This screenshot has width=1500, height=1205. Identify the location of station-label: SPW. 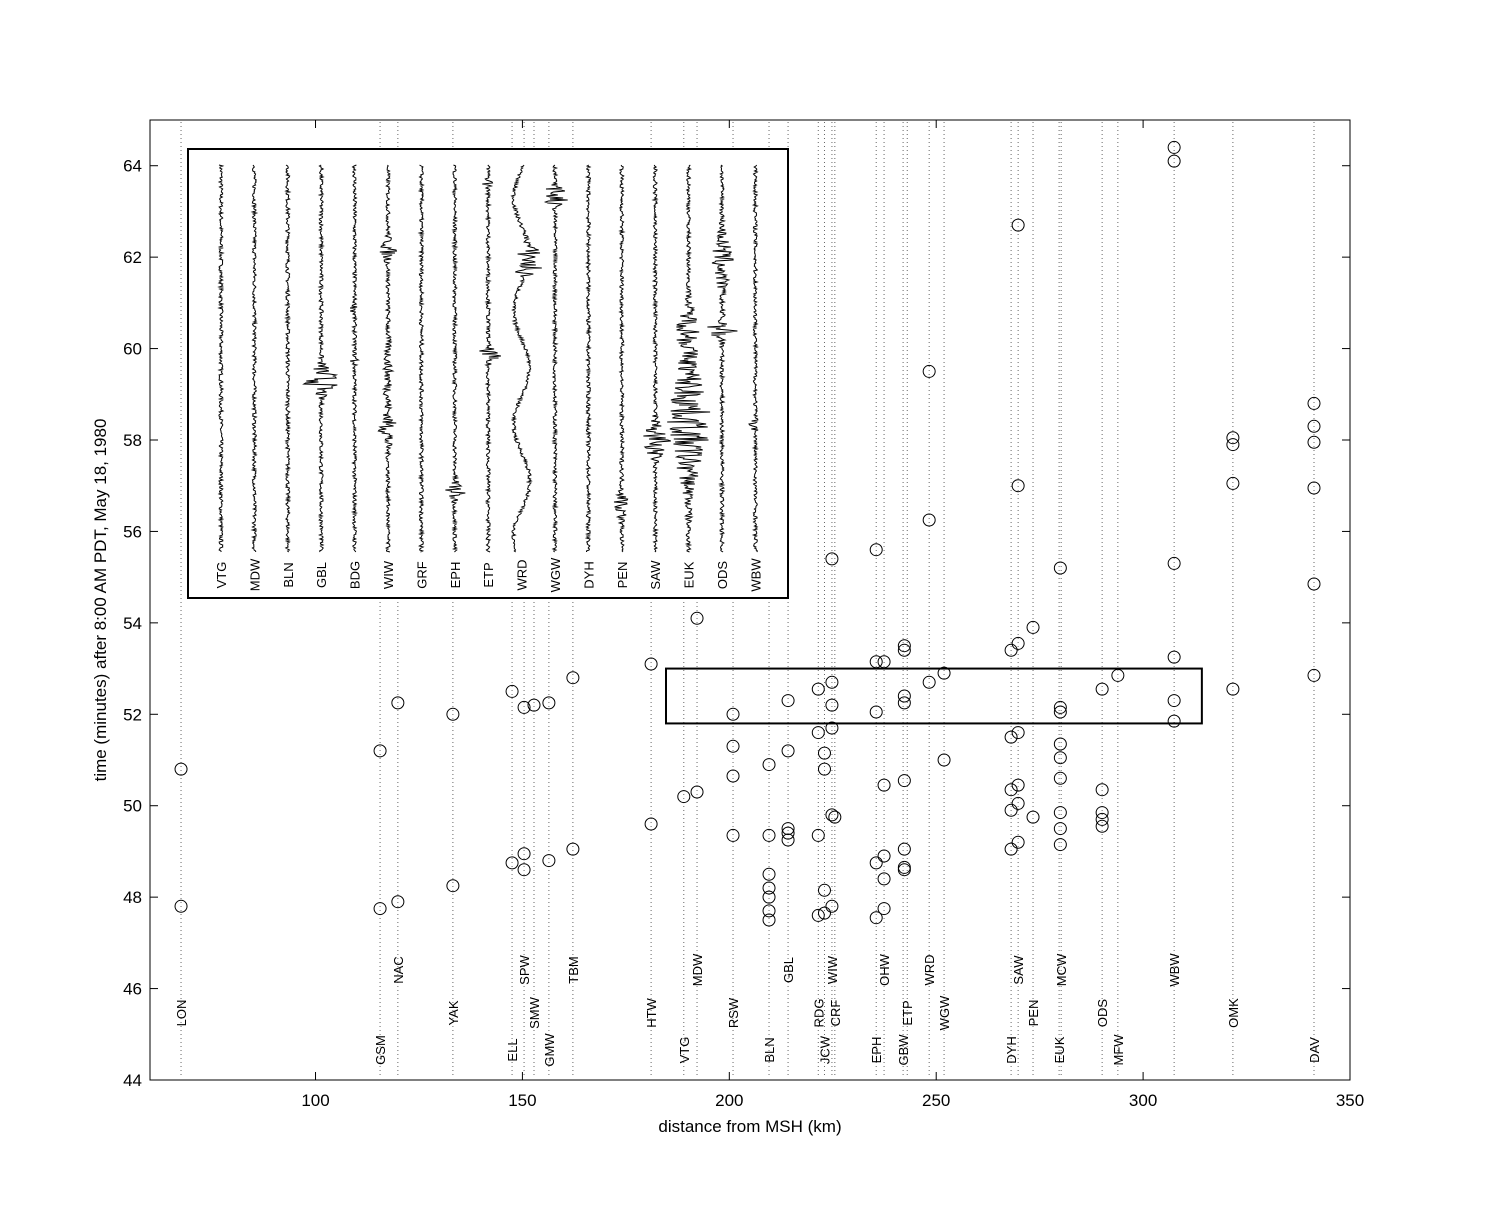
(524, 969).